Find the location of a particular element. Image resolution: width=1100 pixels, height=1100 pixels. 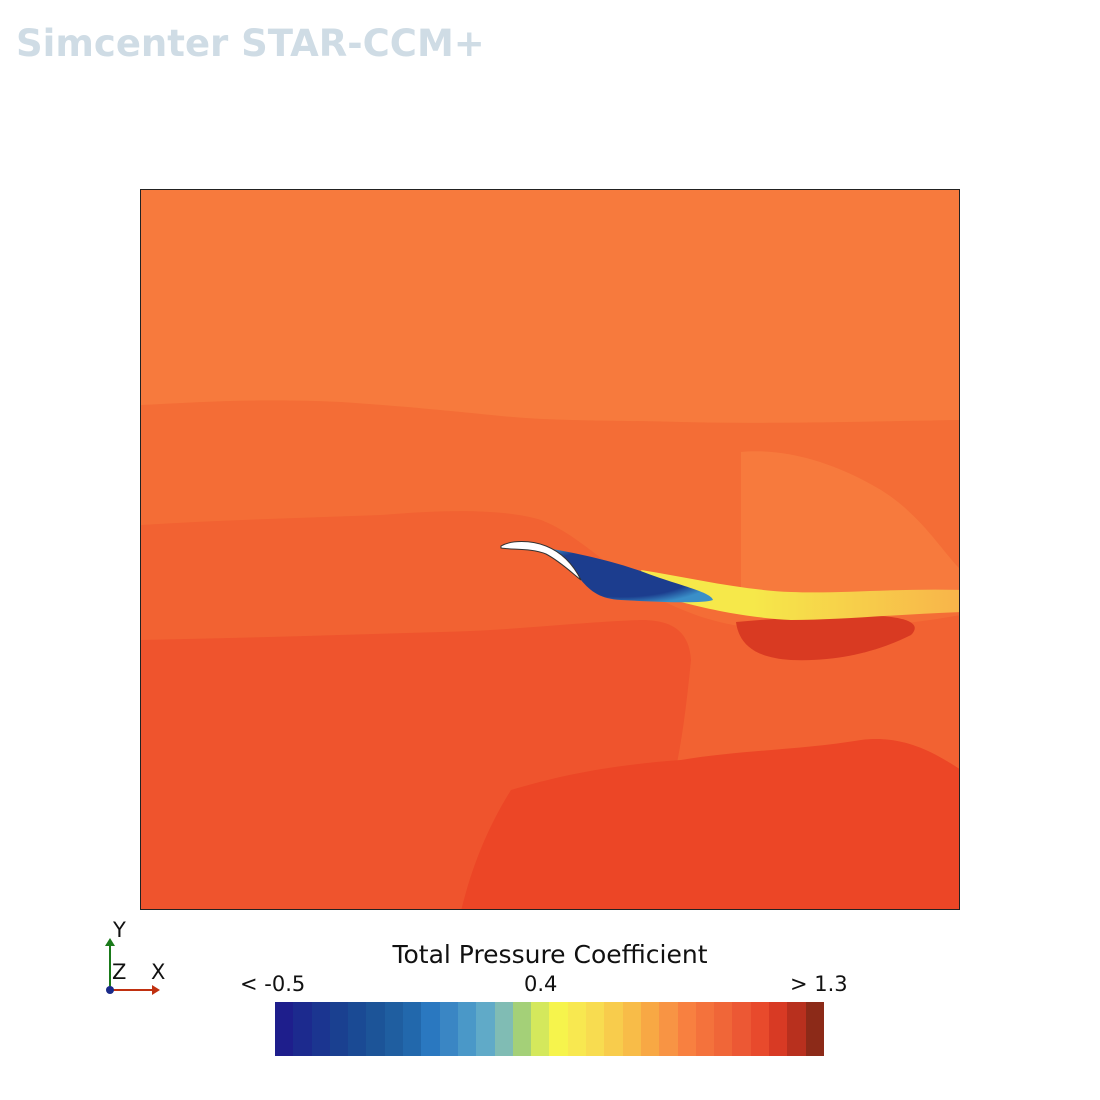

app-watermark: Simcenter STAR-CCM+ is located at coordinates (250, 43).